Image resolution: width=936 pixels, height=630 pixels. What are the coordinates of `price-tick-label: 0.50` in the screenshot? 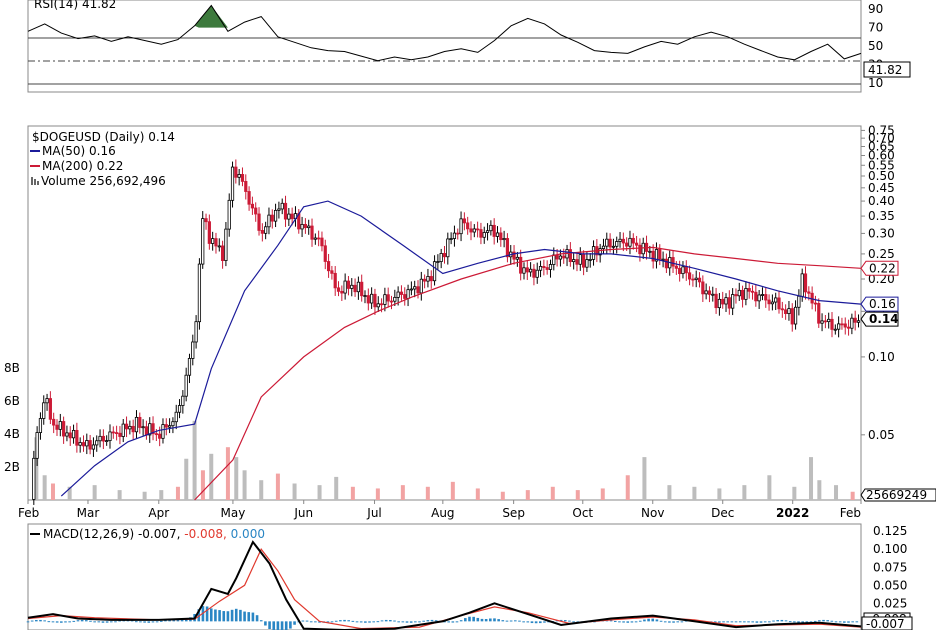 It's located at (881, 176).